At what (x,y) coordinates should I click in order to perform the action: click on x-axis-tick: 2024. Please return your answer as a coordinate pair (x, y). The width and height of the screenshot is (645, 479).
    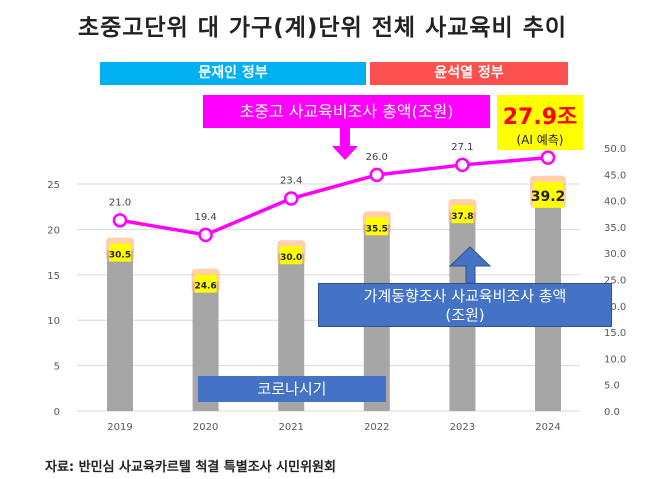
    Looking at the image, I should click on (547, 427).